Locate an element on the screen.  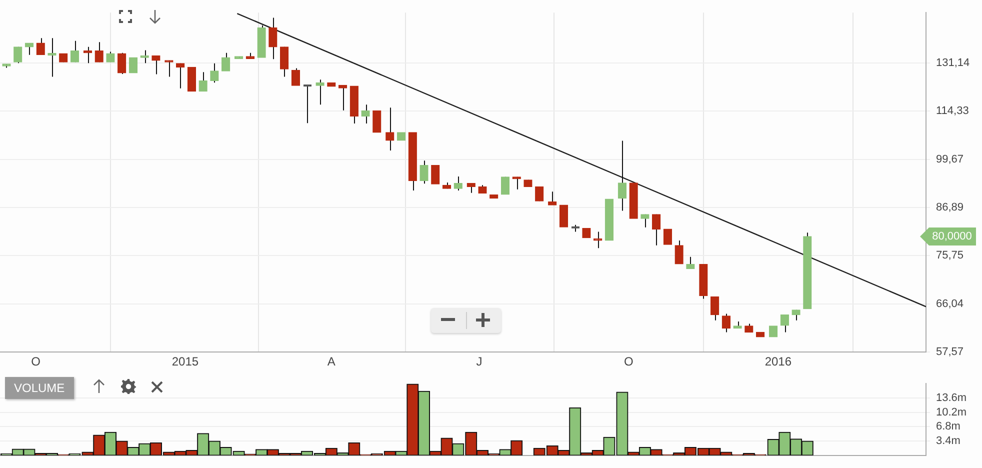
chart-title: VOLUME is located at coordinates (39, 388).